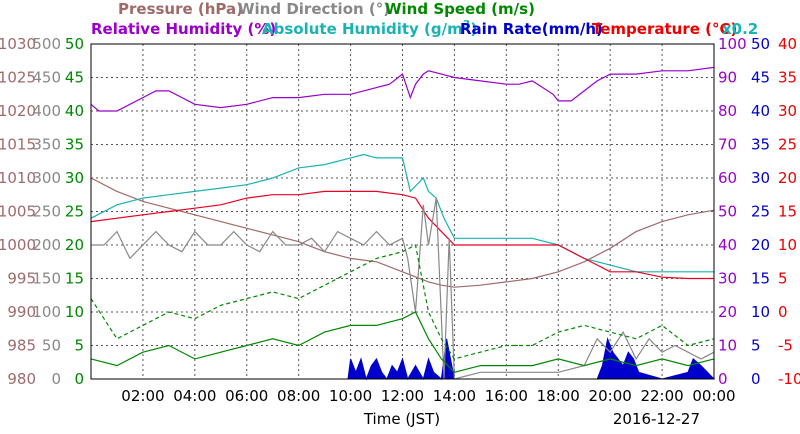 This screenshot has width=800, height=434. Describe the element at coordinates (402, 396) in the screenshot. I see `x-tick-label: 12:00` at that location.